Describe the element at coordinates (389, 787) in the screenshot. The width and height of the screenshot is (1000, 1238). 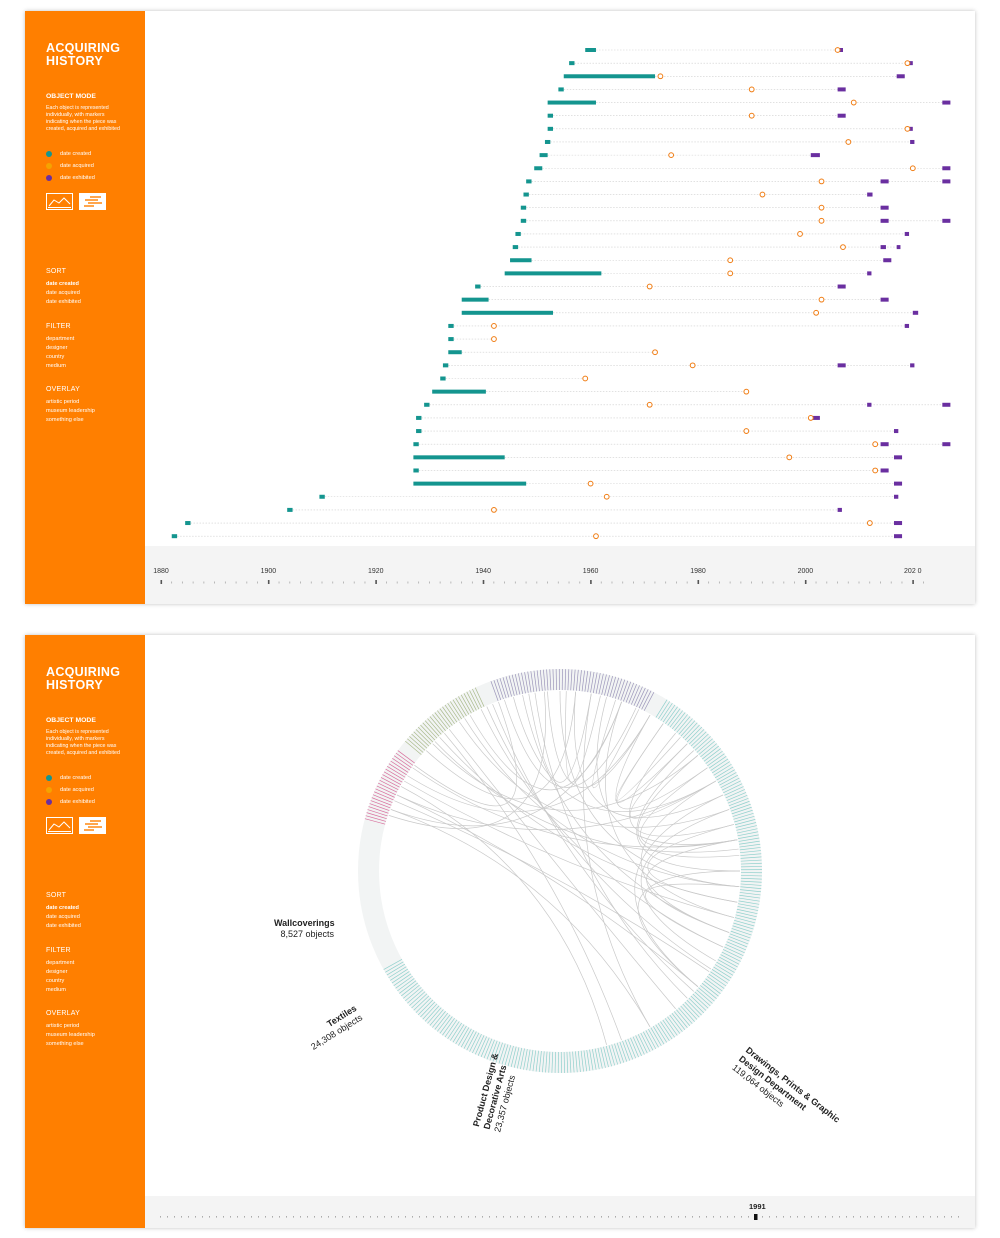
I see `ring-segment` at that location.